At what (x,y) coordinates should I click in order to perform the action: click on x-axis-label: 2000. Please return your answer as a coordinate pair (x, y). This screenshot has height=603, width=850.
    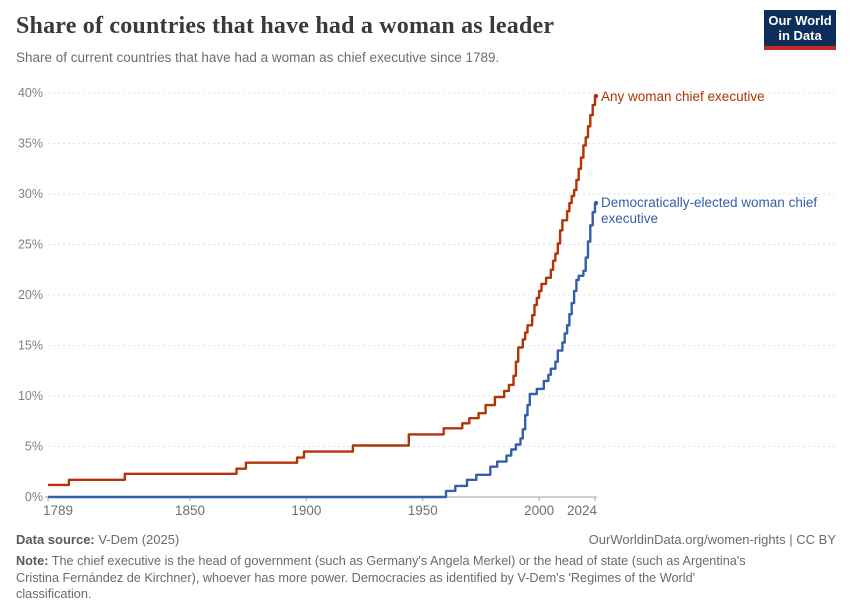
    Looking at the image, I should click on (539, 510).